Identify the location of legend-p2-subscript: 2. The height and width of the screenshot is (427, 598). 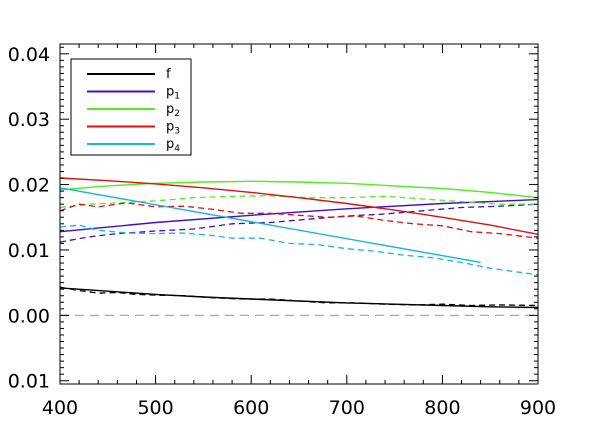
(177, 114).